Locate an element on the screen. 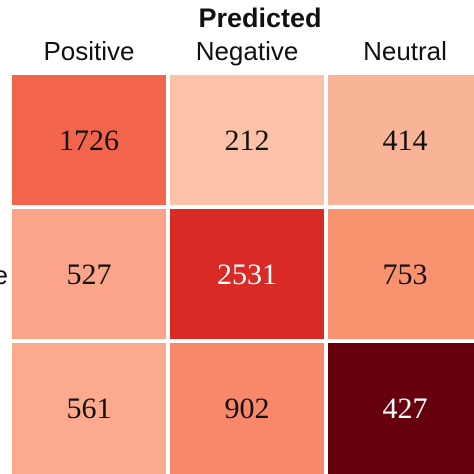 The width and height of the screenshot is (474, 474). heatmap-cell-r2-c1 is located at coordinates (247, 408).